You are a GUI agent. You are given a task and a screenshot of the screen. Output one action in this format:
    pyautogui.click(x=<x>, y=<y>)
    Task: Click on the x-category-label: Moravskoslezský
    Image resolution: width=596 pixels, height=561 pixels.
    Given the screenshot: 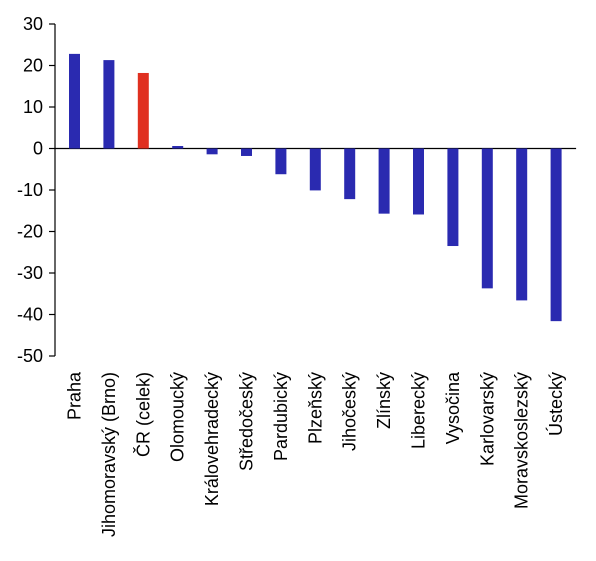 What is the action you would take?
    pyautogui.click(x=522, y=440)
    